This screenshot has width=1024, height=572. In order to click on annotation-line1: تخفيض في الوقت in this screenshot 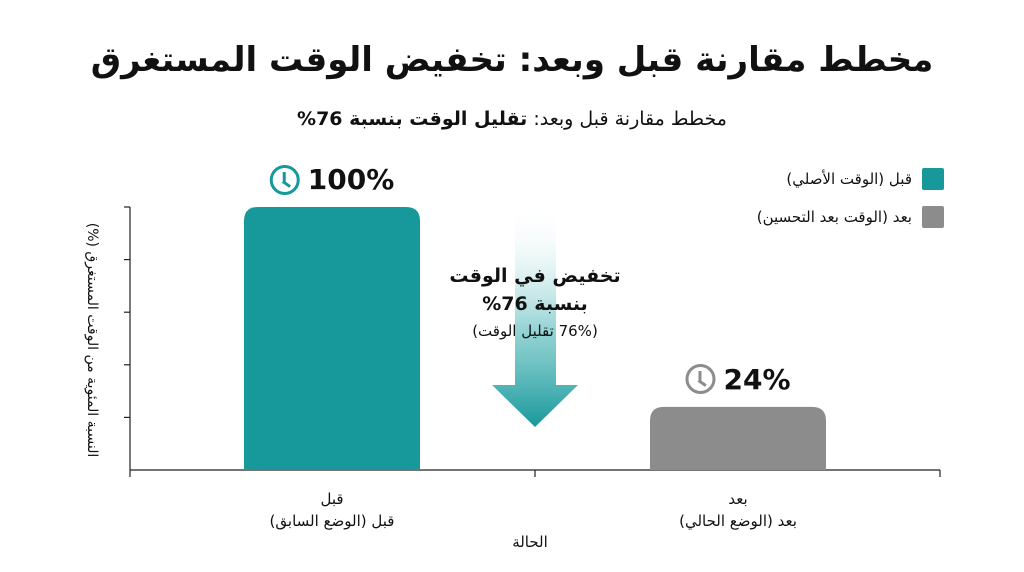, I will do `click(535, 276)`.